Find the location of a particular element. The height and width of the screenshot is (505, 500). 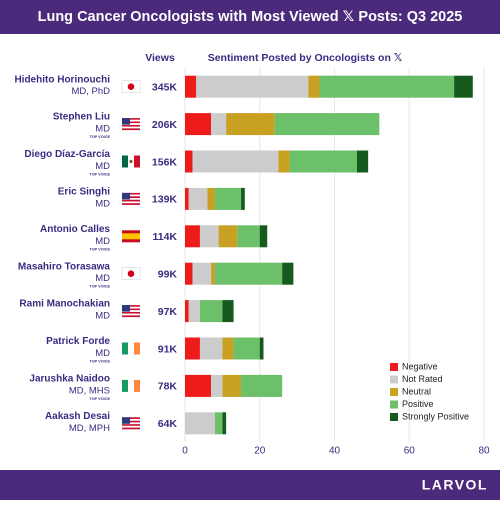

brand: LARVOL is located at coordinates (455, 485).